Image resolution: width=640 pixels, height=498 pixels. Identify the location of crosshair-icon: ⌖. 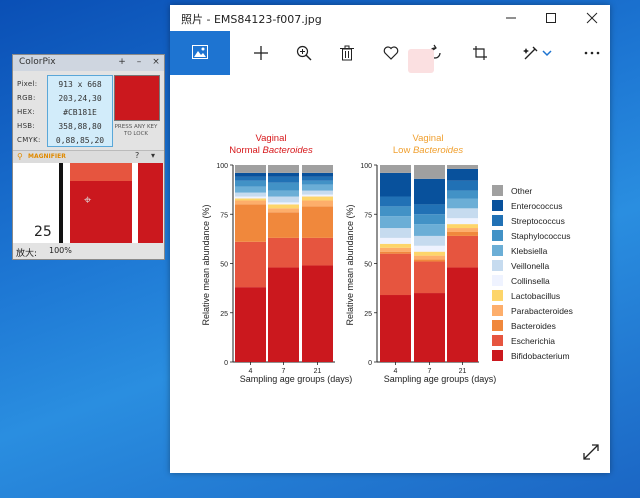
(88, 200).